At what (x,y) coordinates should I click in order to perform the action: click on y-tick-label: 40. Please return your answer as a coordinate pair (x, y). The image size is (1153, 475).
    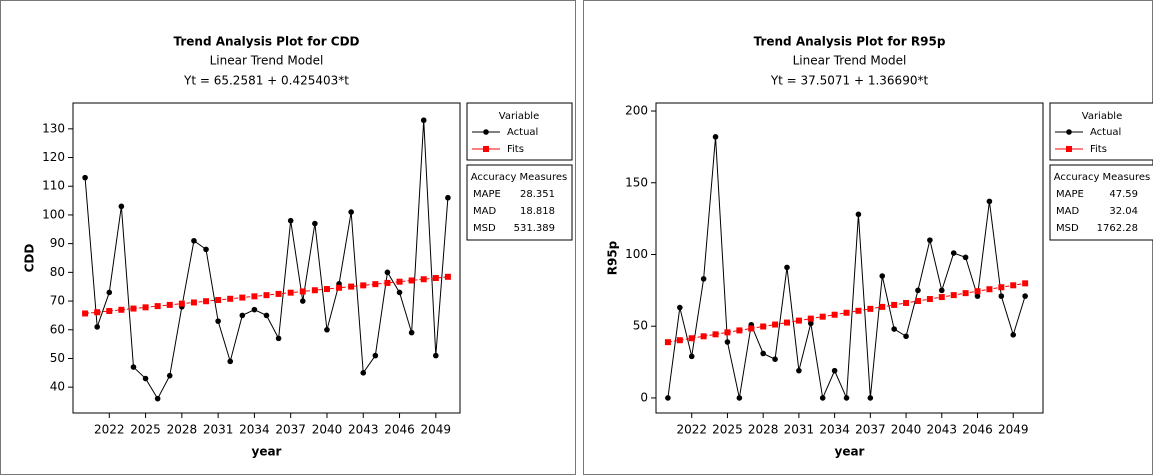
    Looking at the image, I should click on (57, 387).